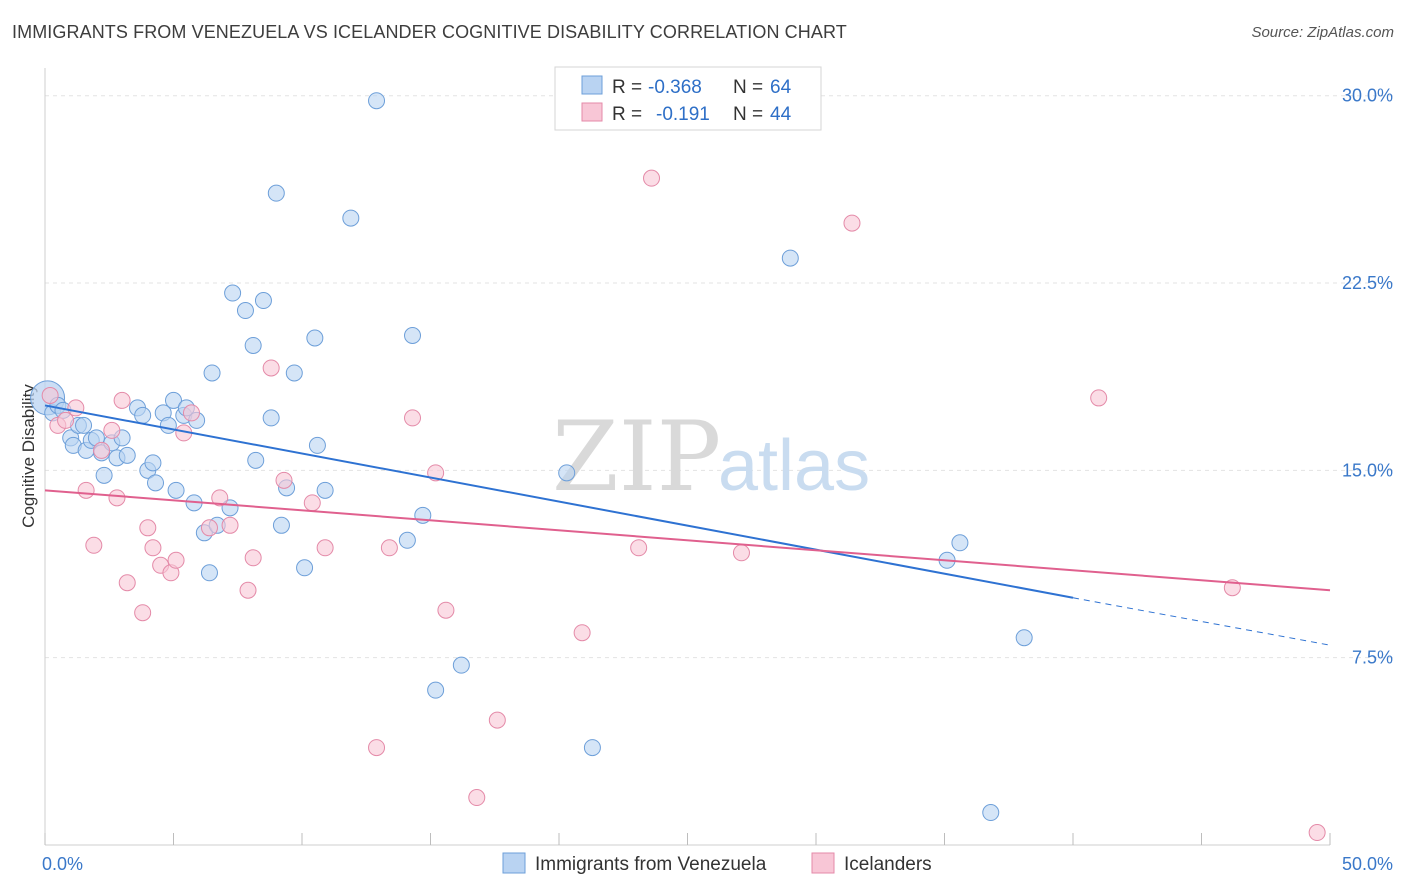  What do you see at coordinates (28, 456) in the screenshot?
I see `y-axis-title: Cognitive Disability` at bounding box center [28, 456].